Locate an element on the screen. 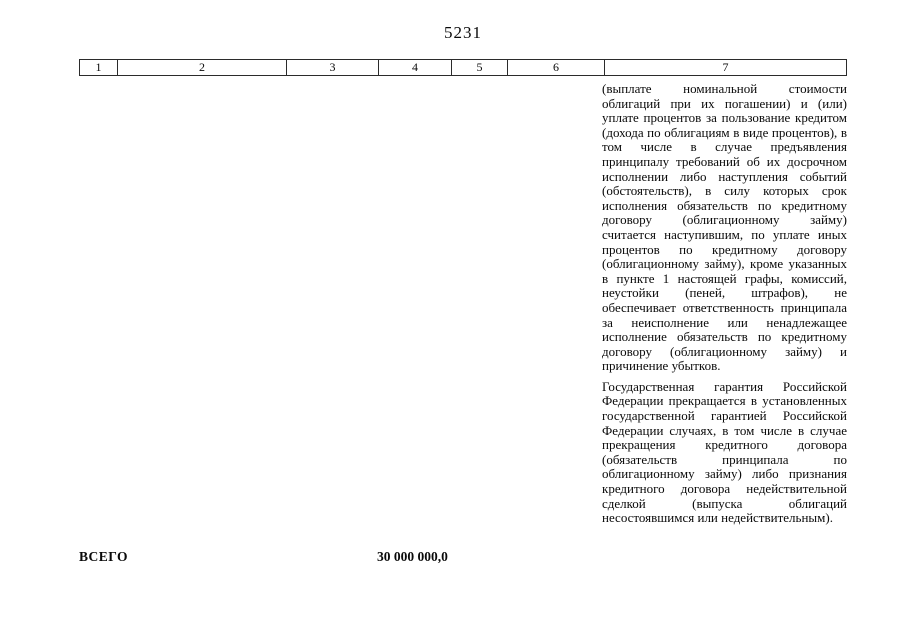 The height and width of the screenshot is (640, 905). column-header-1: 1 is located at coordinates (98, 67).